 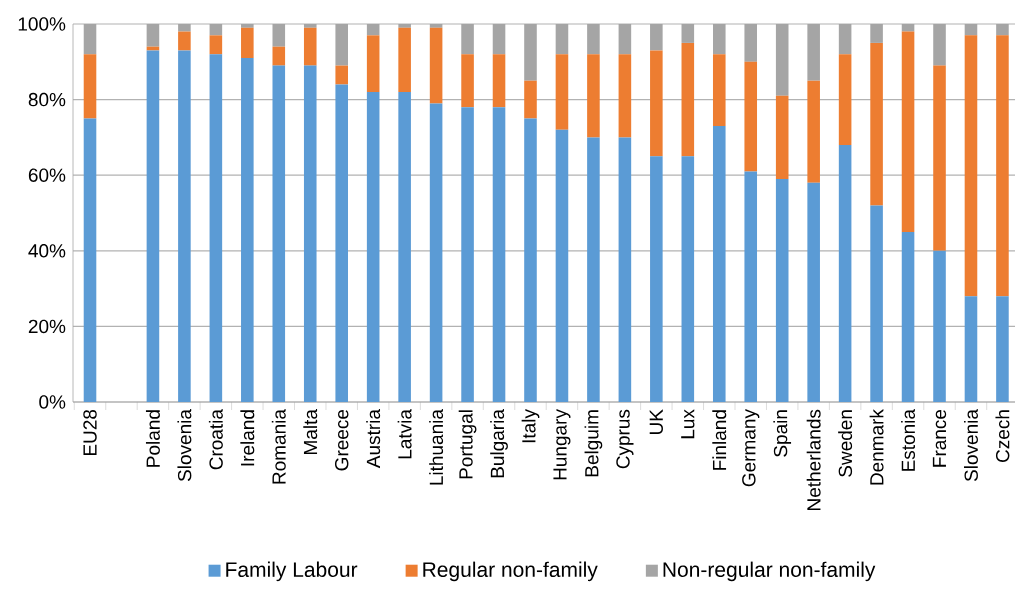 What do you see at coordinates (215, 439) in the screenshot?
I see `x-tick-label: Croatia` at bounding box center [215, 439].